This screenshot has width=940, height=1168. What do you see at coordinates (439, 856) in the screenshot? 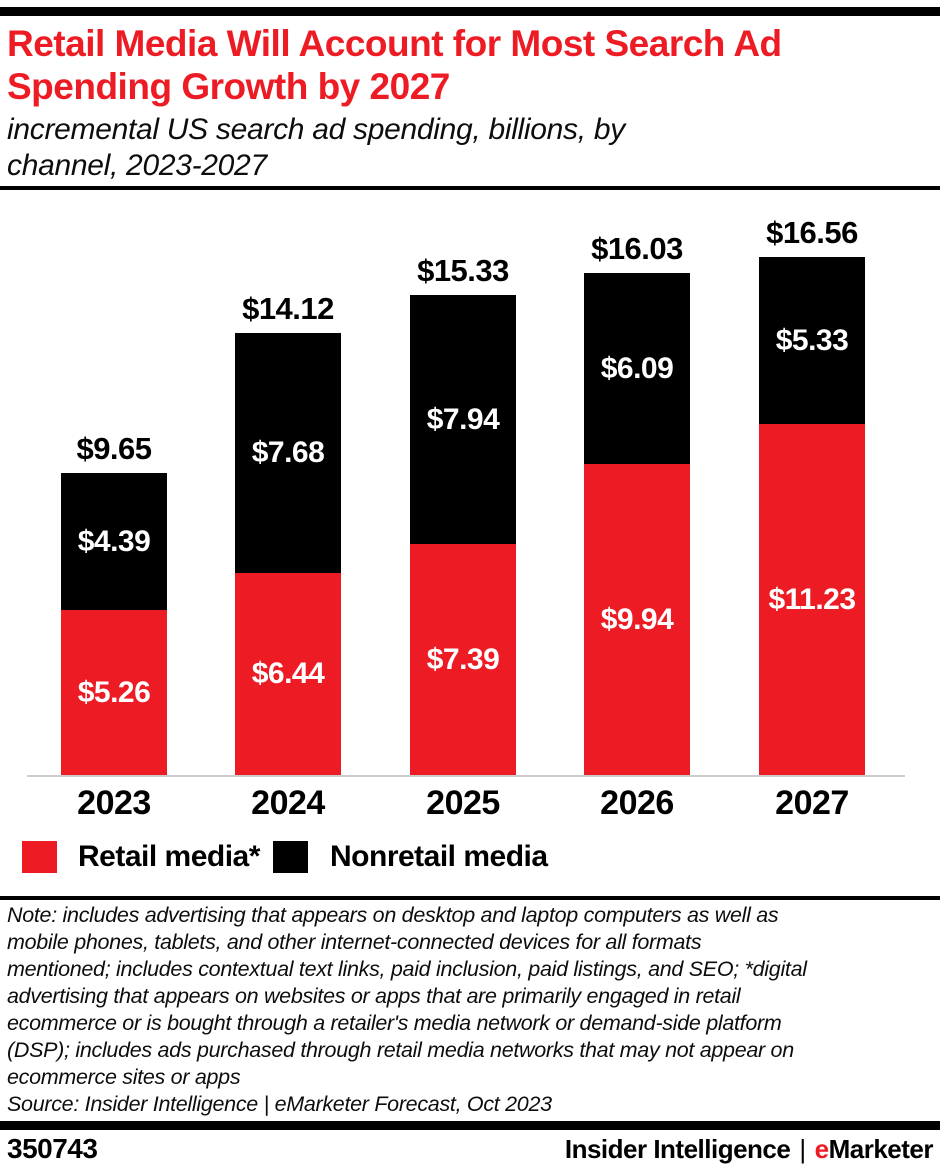
I see `legend-label-nonretail-media: Nonretail media` at bounding box center [439, 856].